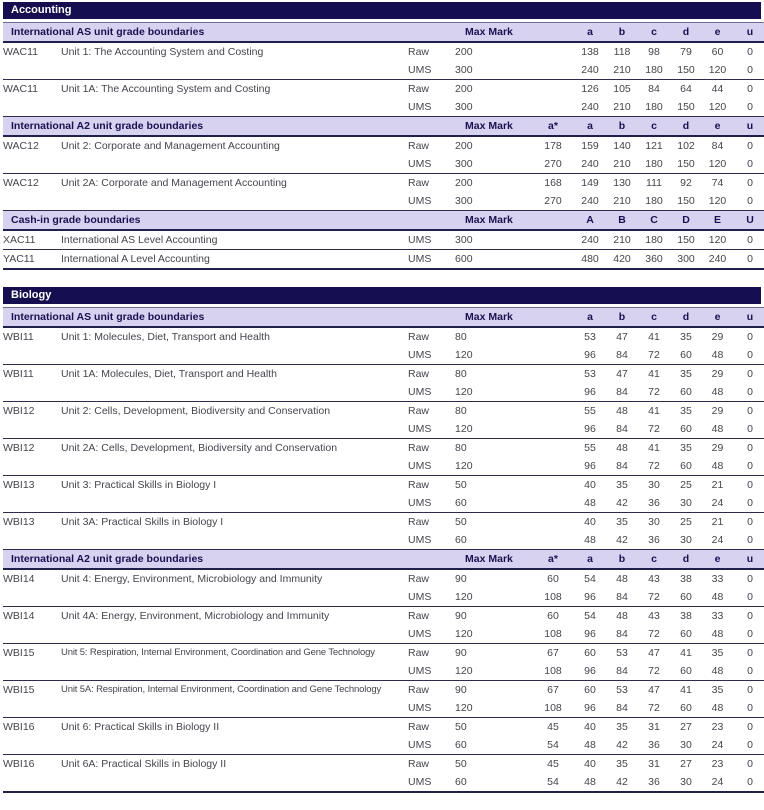 The width and height of the screenshot is (764, 810). What do you see at coordinates (234, 531) in the screenshot?
I see `unit-title: Unit 3A: Practical Skills in Biology I` at bounding box center [234, 531].